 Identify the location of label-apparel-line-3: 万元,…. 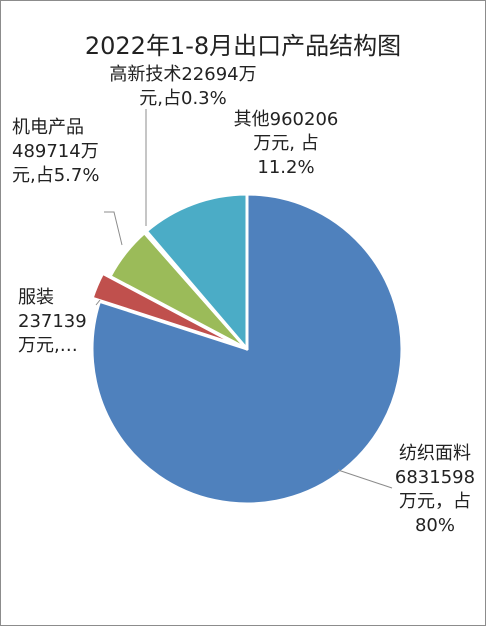
(48, 345).